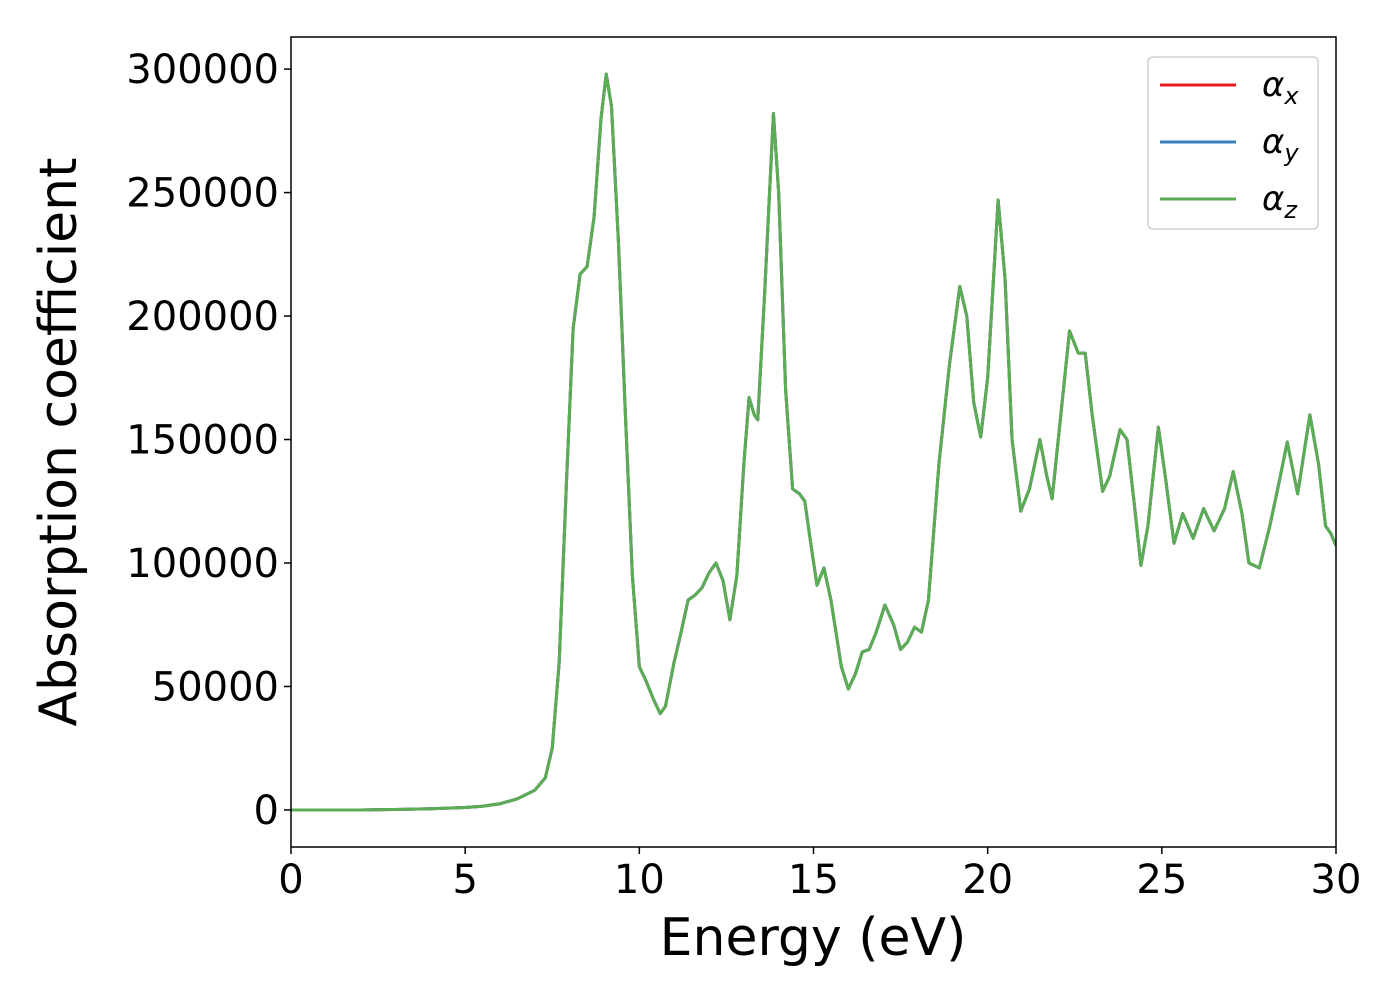 Image resolution: width=1400 pixels, height=1000 pixels. What do you see at coordinates (639, 880) in the screenshot?
I see `x-tick-label: 10` at bounding box center [639, 880].